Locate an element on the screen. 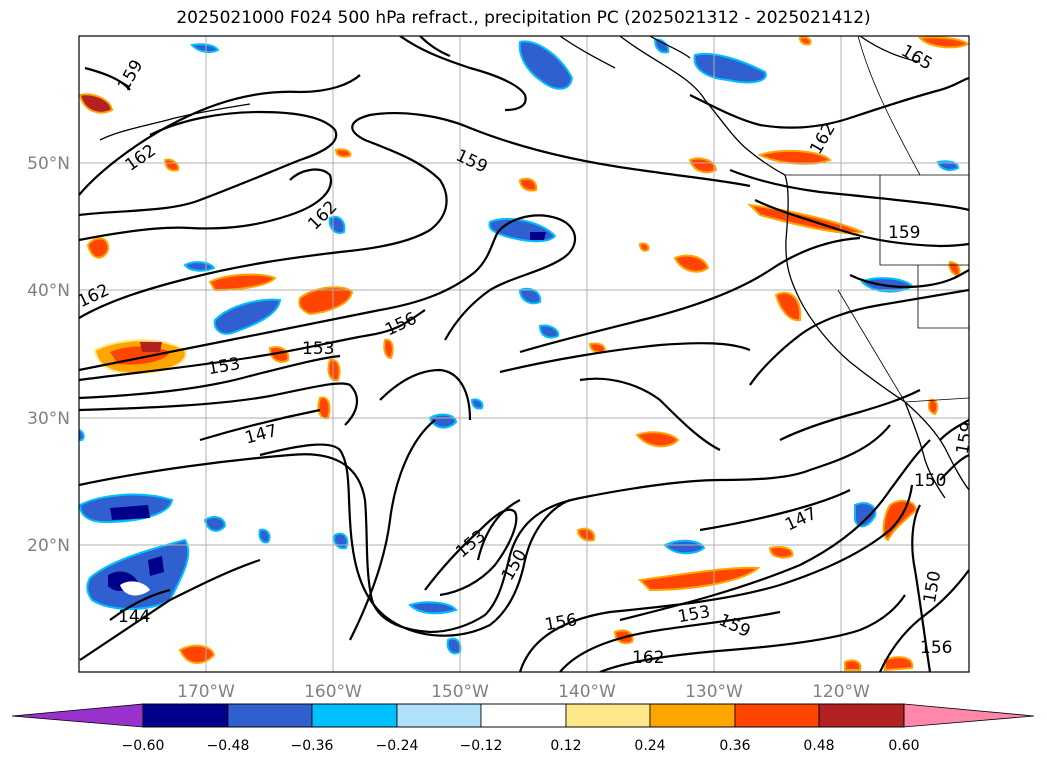  colorbar is located at coordinates (523, 715).